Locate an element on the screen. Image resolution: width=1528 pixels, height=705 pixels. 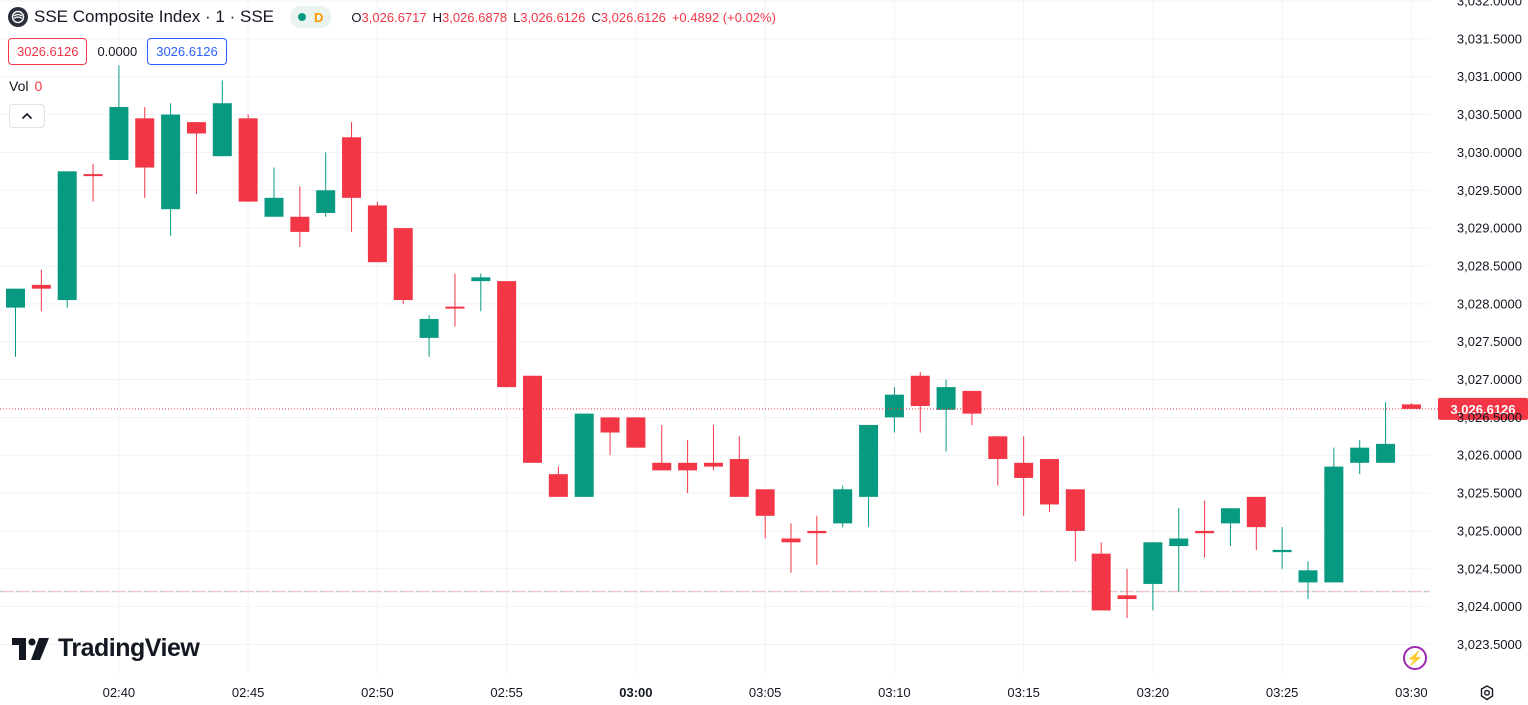
last-price-label: 3,026.6126 is located at coordinates (1482, 409).